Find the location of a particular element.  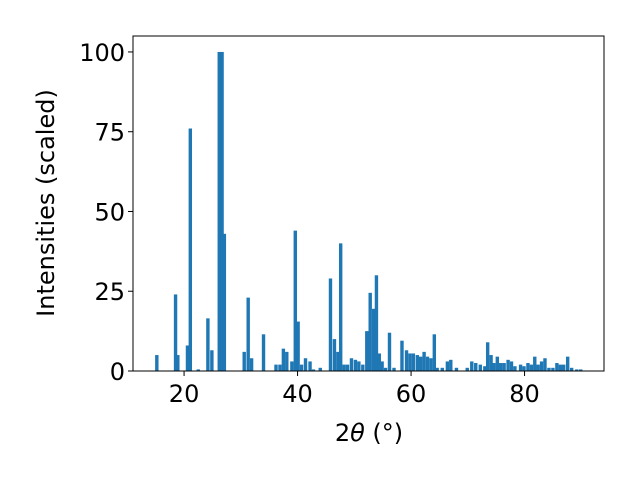

x-tick-label: 80 is located at coordinates (524, 394).